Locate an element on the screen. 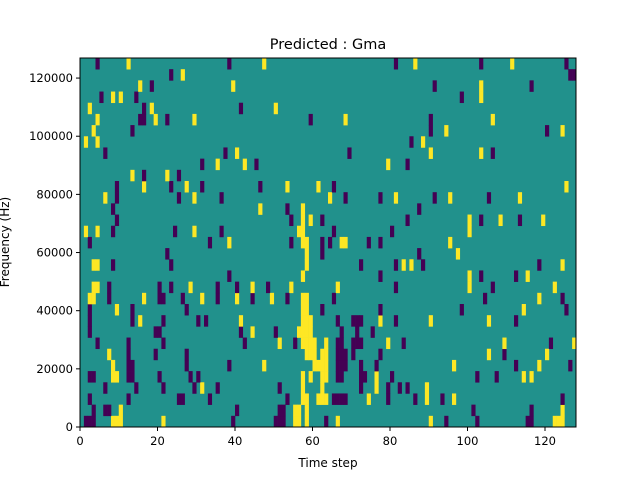 The height and width of the screenshot is (484, 640). y-tick-label: 0 is located at coordinates (69, 427).